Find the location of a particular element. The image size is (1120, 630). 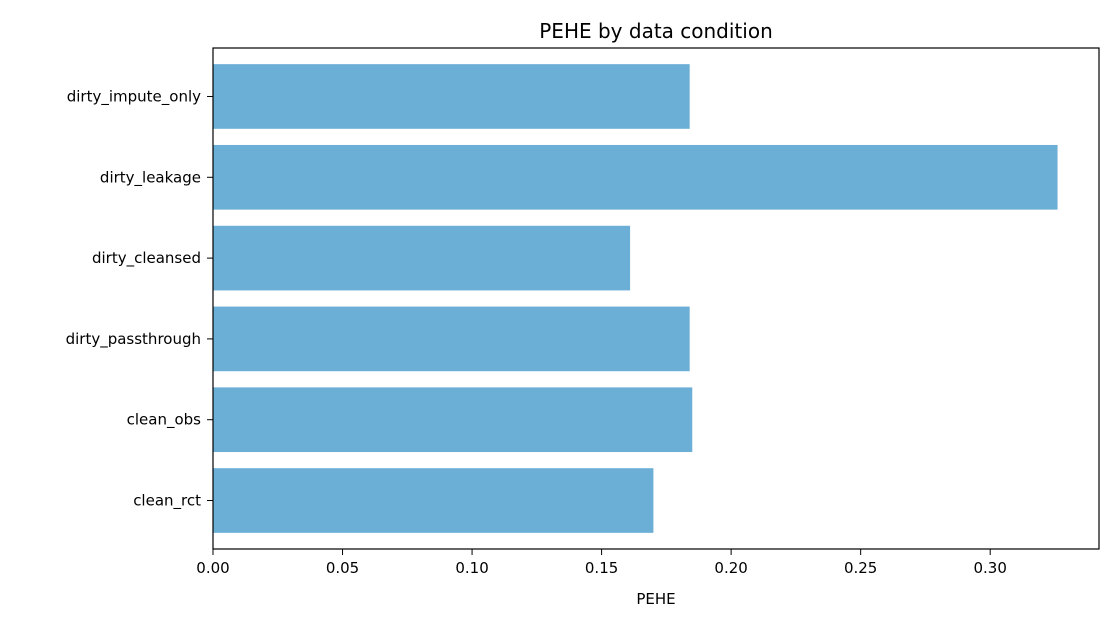

chart-title: PEHE by data condition is located at coordinates (656, 31).